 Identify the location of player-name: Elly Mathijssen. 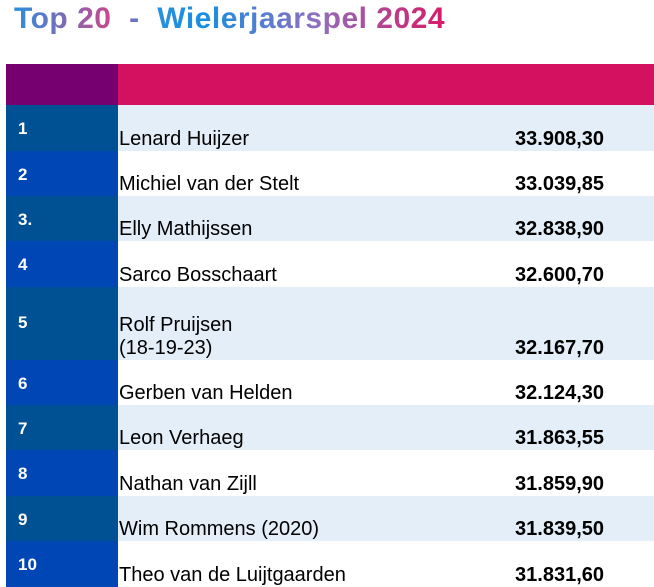
(186, 229).